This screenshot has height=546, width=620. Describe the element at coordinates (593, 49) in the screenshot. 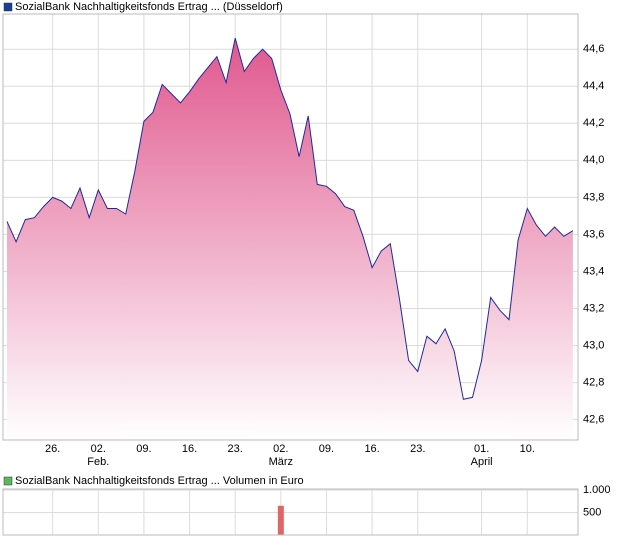

I see `y-tick-label: 44,6` at that location.